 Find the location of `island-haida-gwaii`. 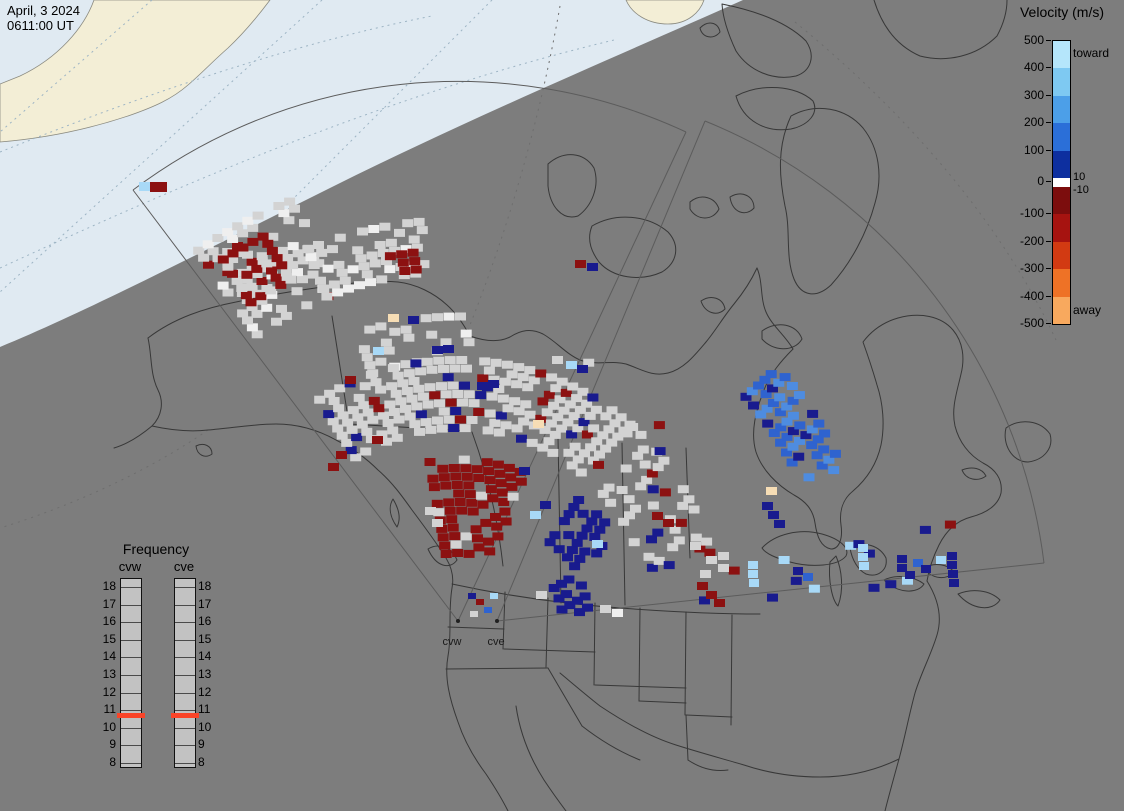

island-haida-gwaii is located at coordinates (394, 513).